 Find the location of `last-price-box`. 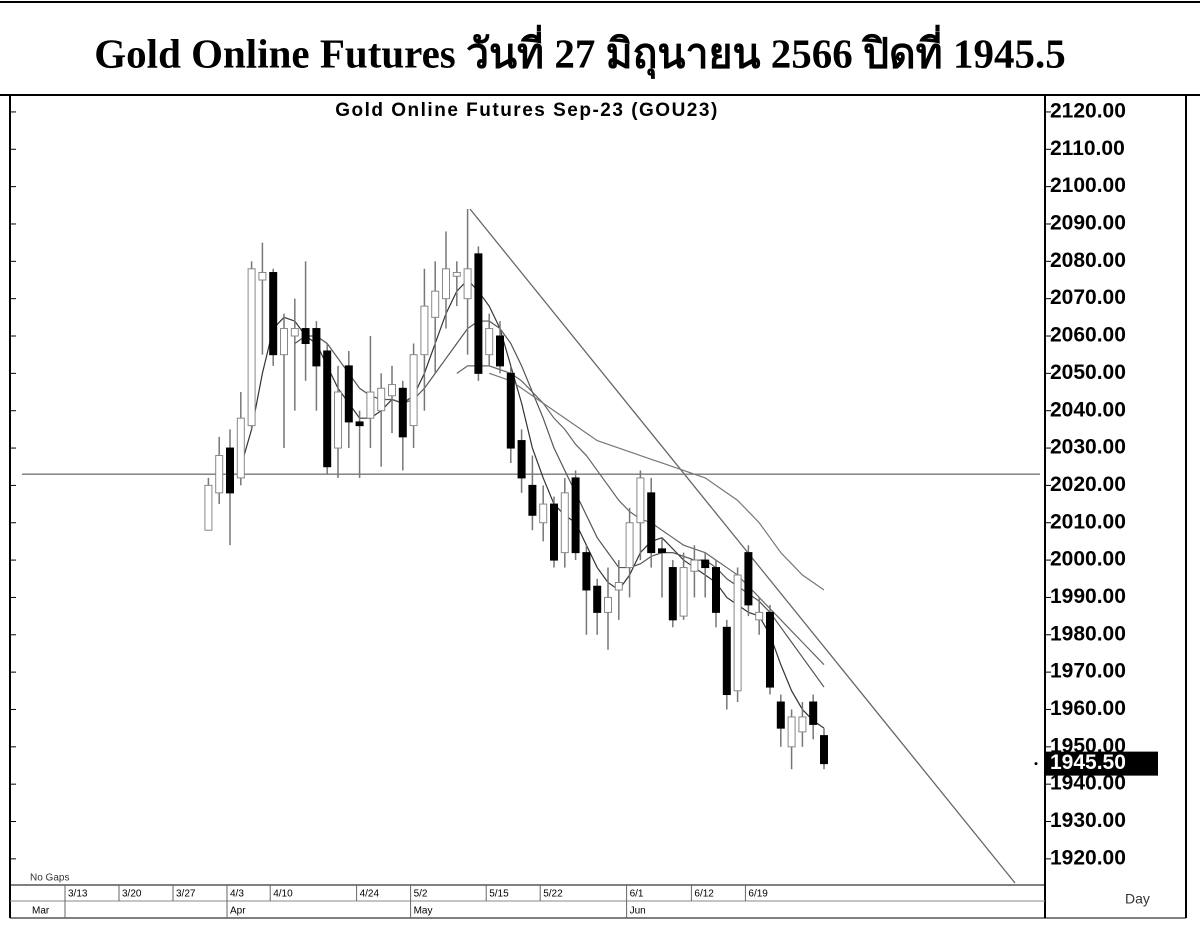

last-price-box is located at coordinates (1102, 763).